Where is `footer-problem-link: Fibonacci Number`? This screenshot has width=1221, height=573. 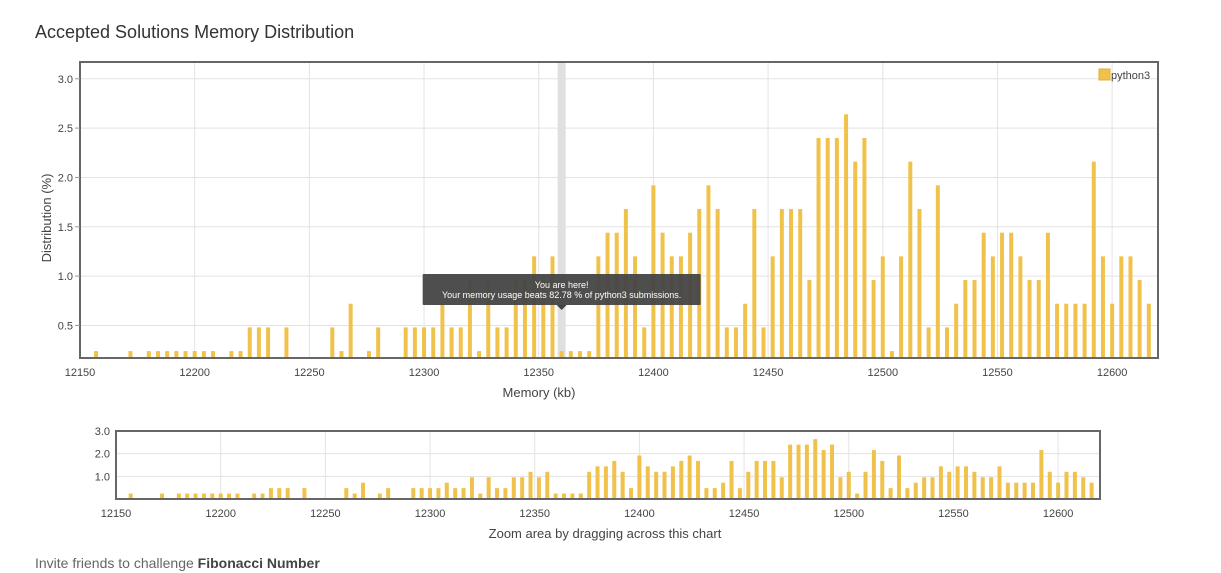 footer-problem-link: Fibonacci Number is located at coordinates (258, 563).